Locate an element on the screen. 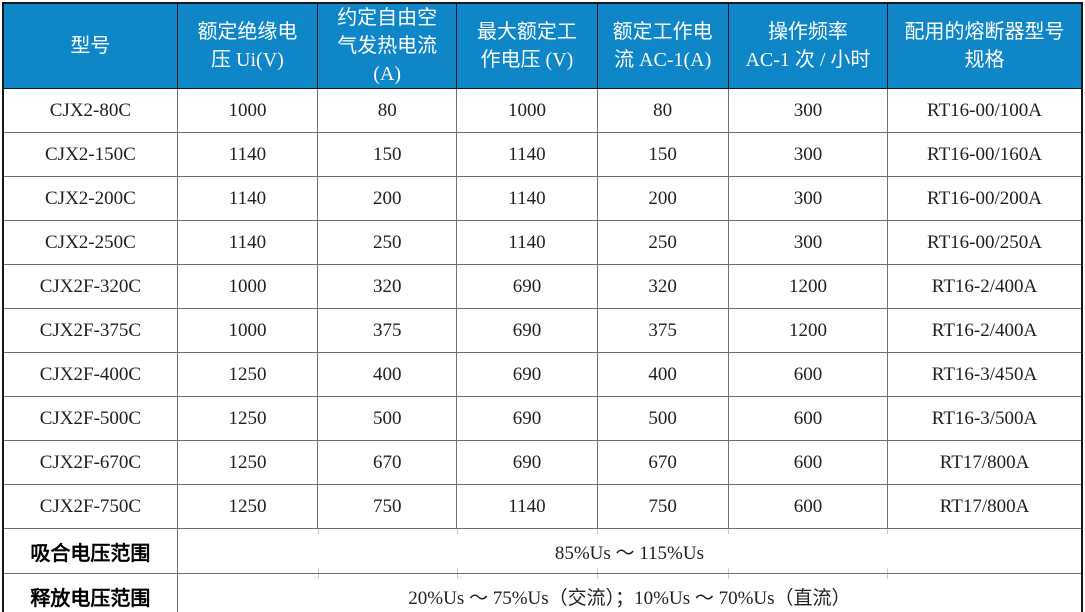 The image size is (1085, 612). column-header-insulation-voltage: 额定绝缘电 压 Ui(V) is located at coordinates (247, 45).